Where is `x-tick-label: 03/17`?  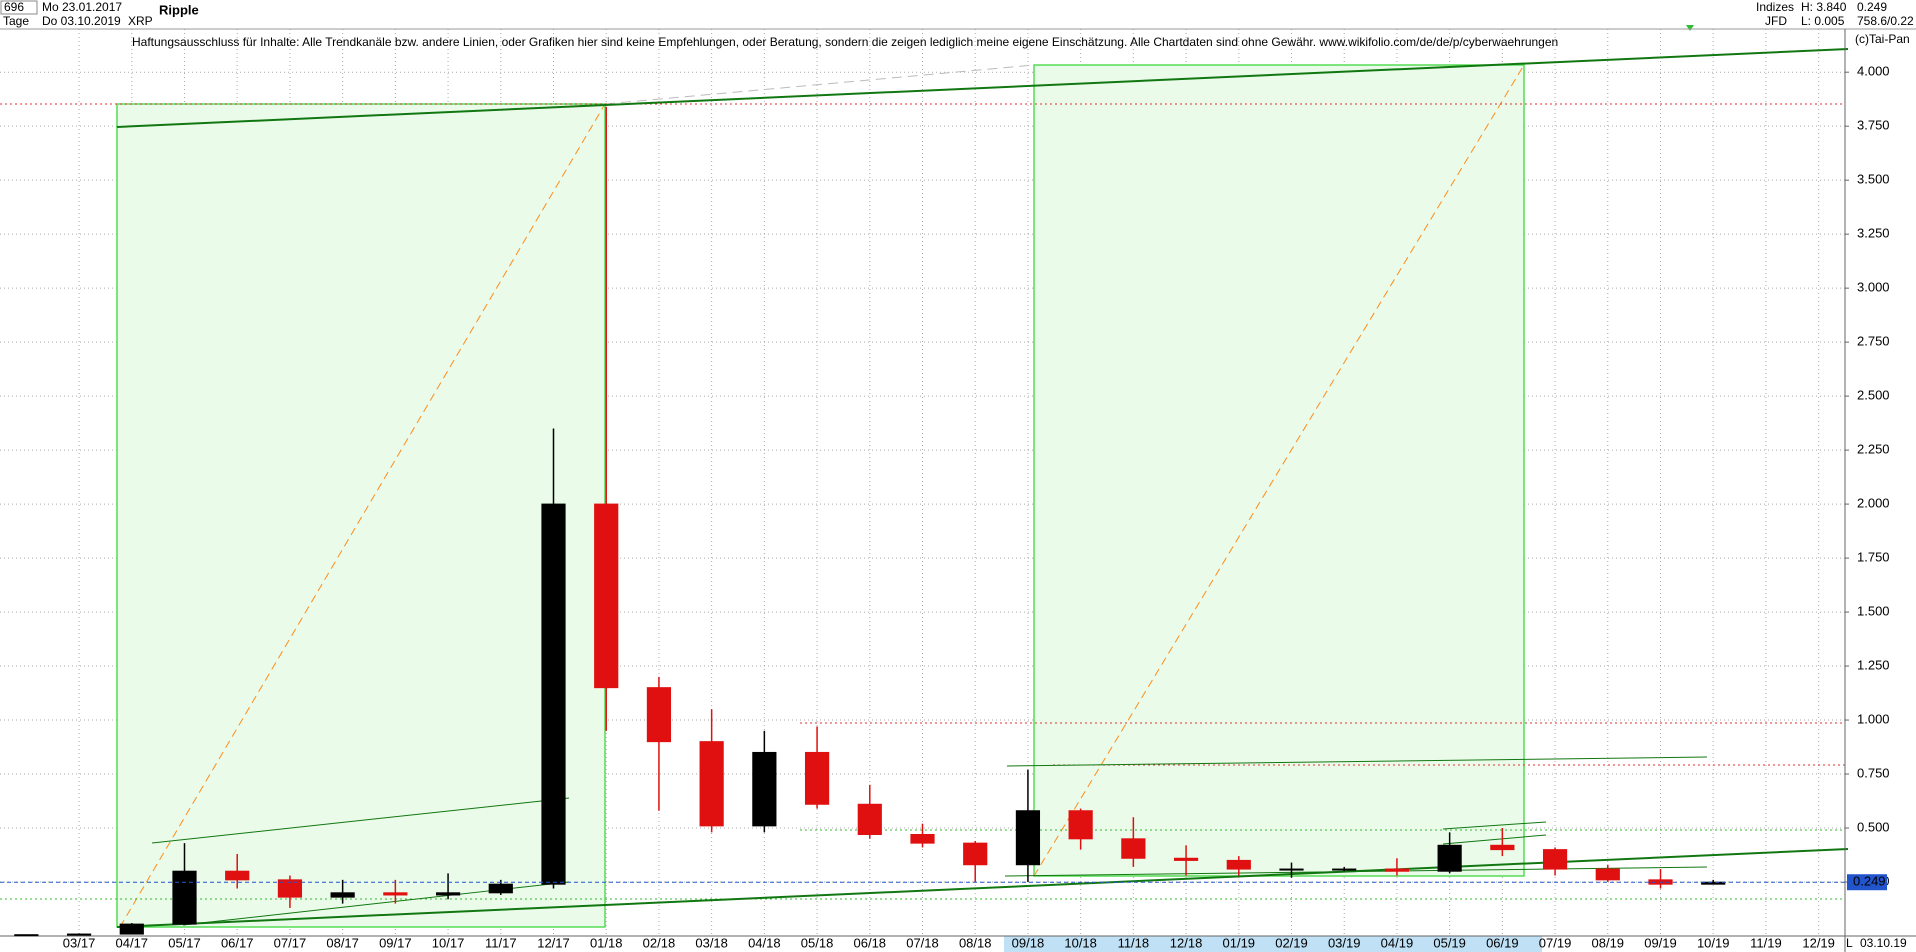
x-tick-label: 03/17 is located at coordinates (79, 942).